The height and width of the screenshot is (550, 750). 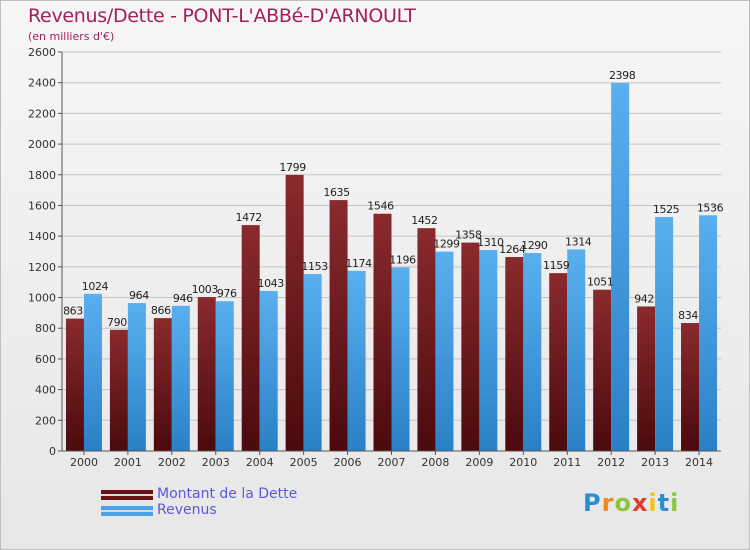 I want to click on data-label-revenue: 1174, so click(x=358, y=263).